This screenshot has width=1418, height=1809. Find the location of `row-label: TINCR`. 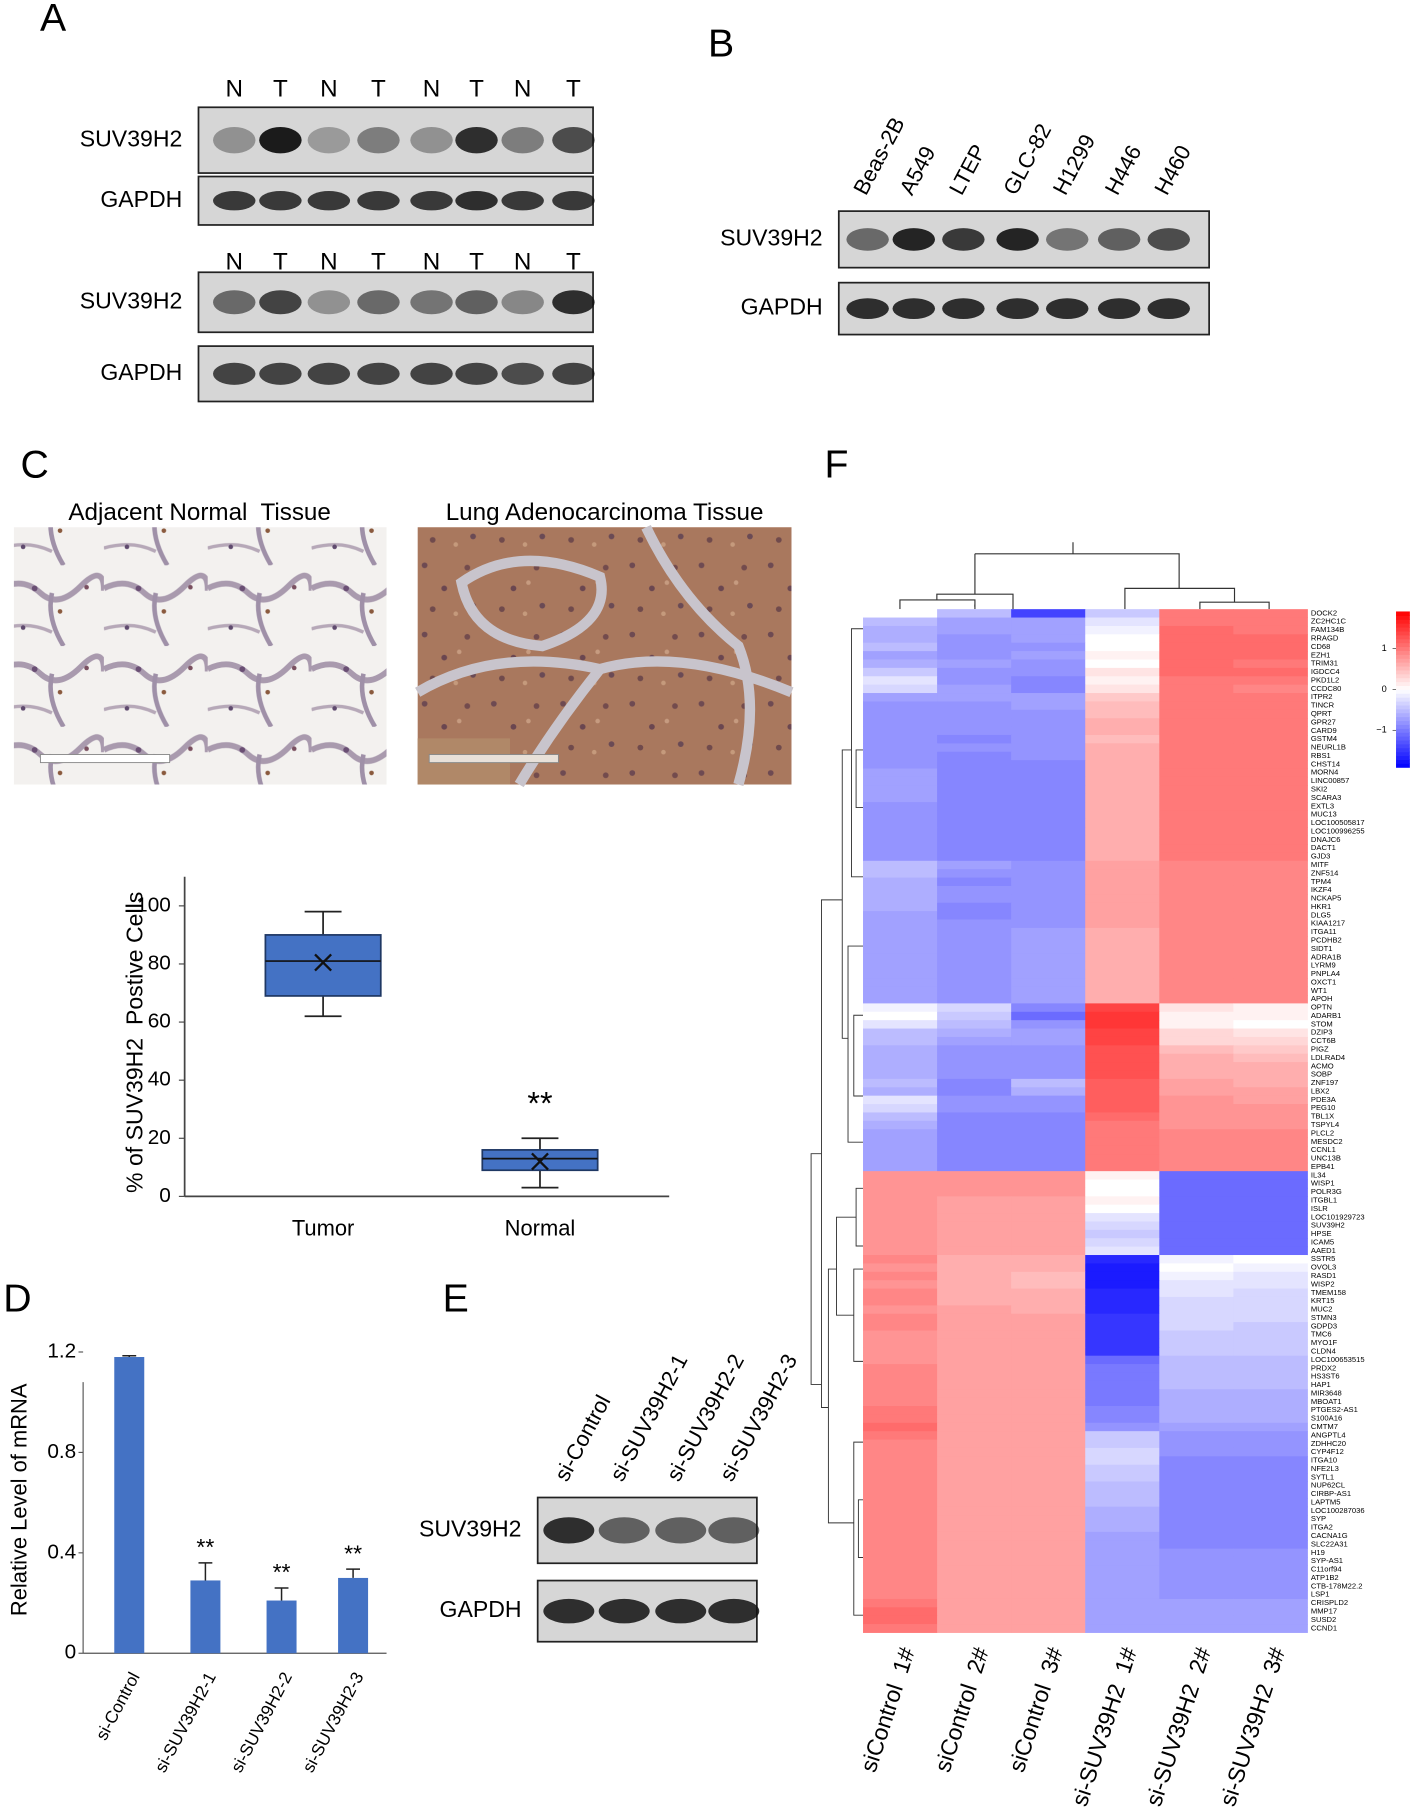

row-label: TINCR is located at coordinates (1323, 705).